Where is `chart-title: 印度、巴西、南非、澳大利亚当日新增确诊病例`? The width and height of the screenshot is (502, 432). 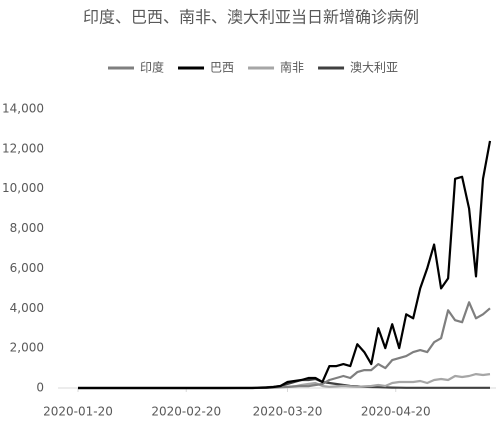
chart-title: 印度、巴西、南非、澳大利亚当日新增确诊病例 is located at coordinates (251, 17).